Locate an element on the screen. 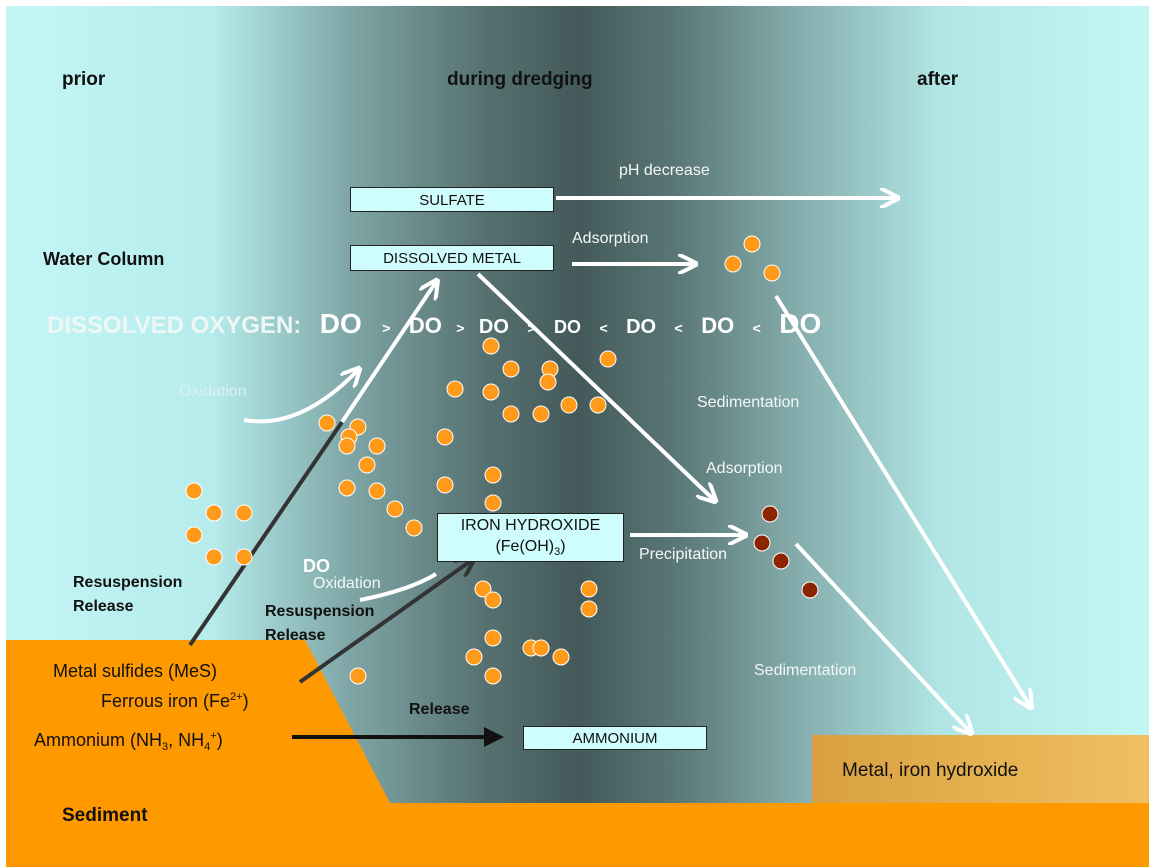  resuspension-left-line2: Release is located at coordinates (103, 606).